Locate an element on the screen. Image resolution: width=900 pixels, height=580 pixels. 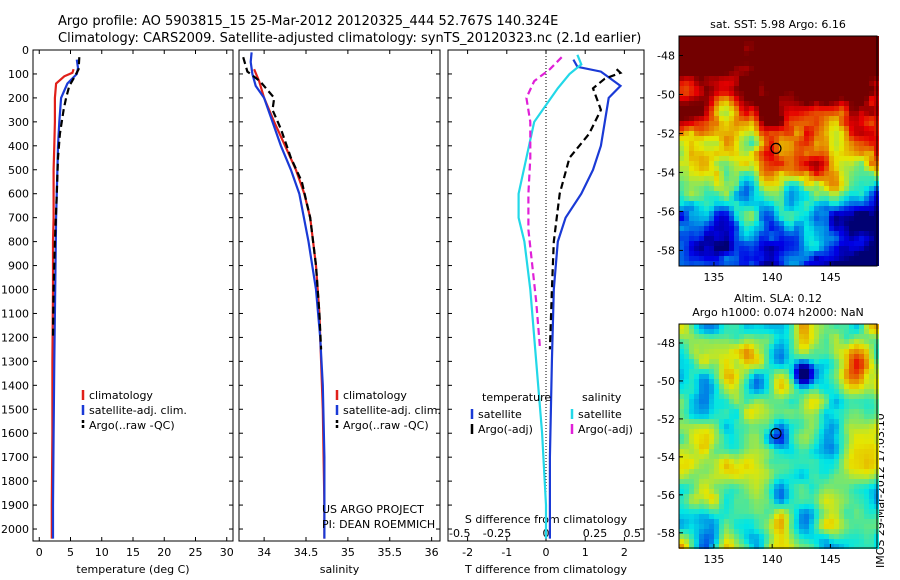
series-line-s-satellite is located at coordinates (550, 296).